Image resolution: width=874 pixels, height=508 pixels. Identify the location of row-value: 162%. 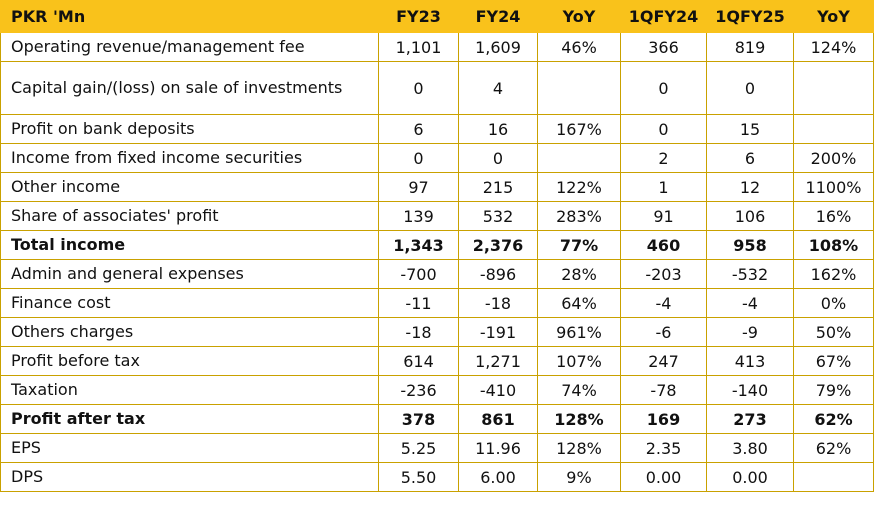
(833, 274).